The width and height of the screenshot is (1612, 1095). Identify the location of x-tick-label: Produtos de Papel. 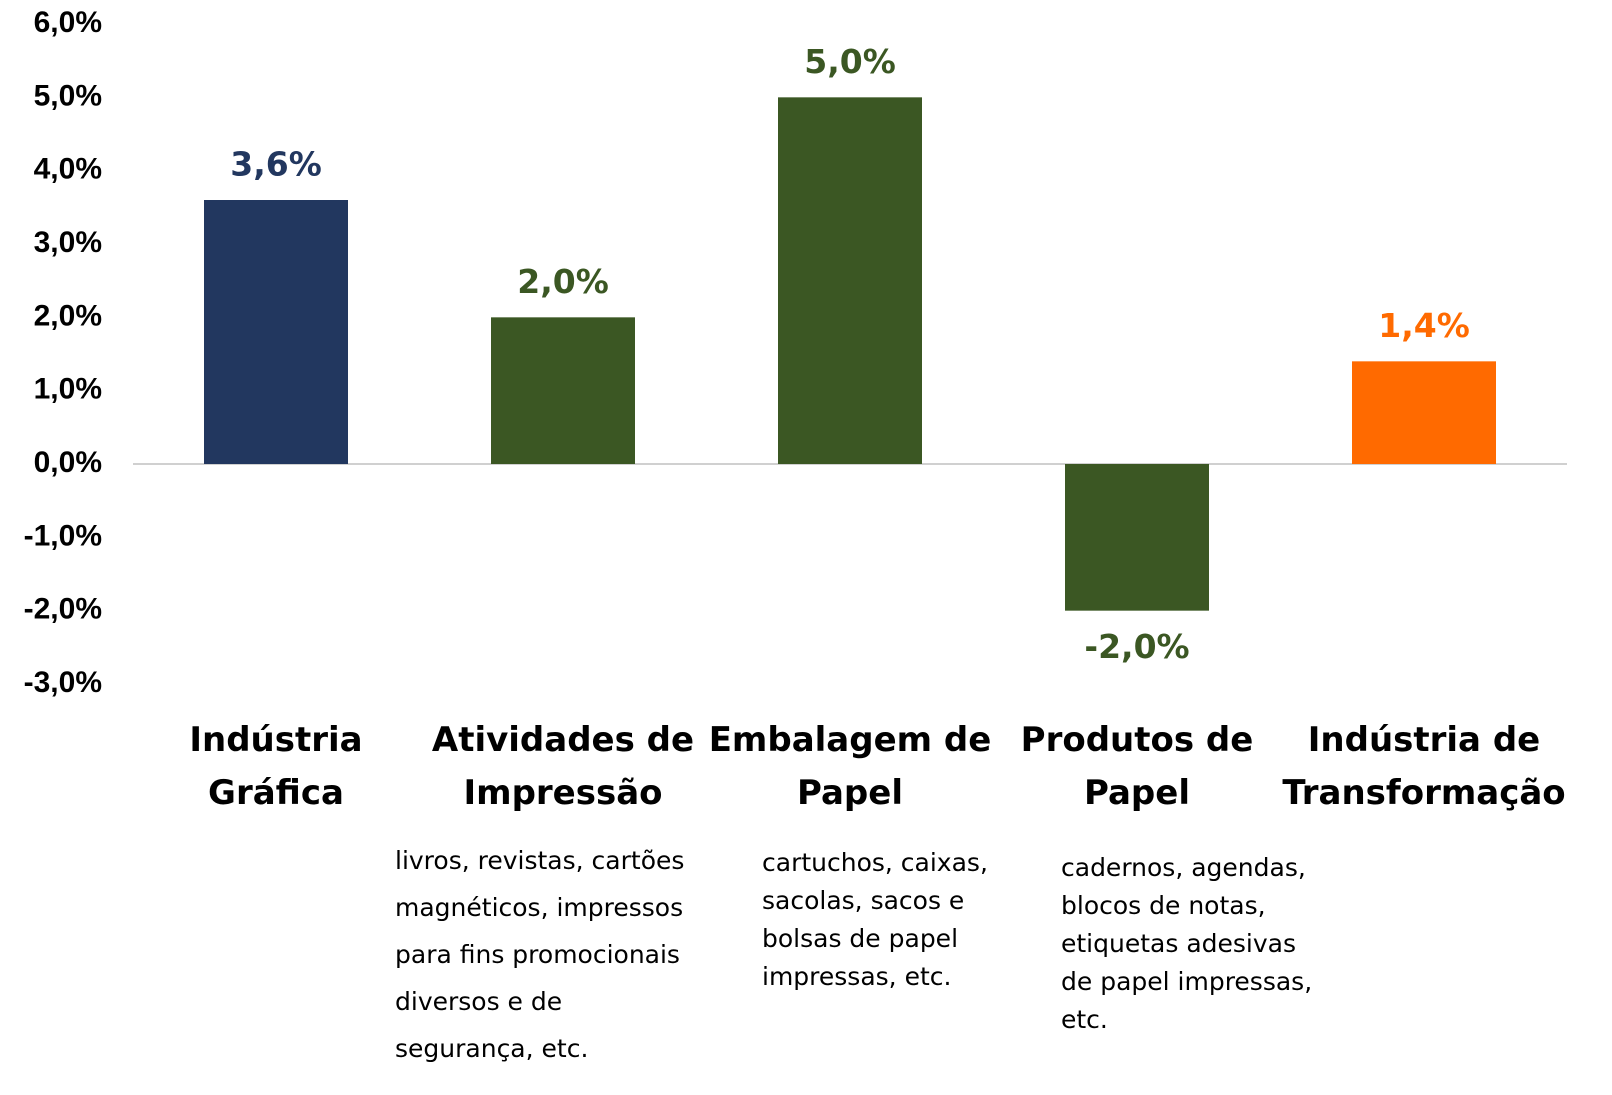
(1137, 766).